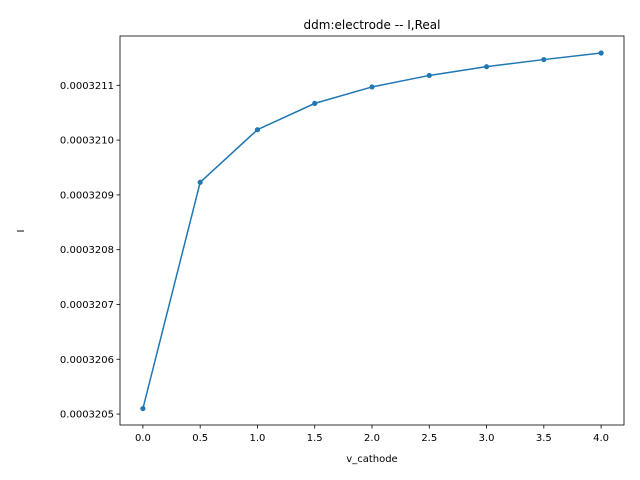 The height and width of the screenshot is (480, 640). Describe the element at coordinates (372, 25) in the screenshot. I see `chart-title: ddm:electrode -- I,Real` at that location.